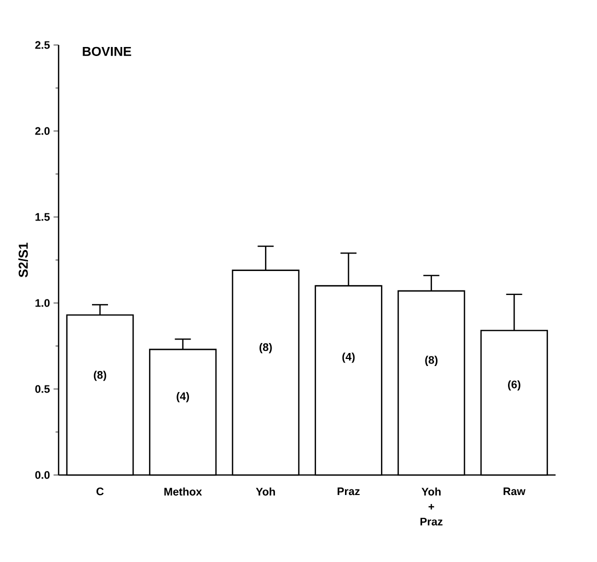 The image size is (597, 562). Describe the element at coordinates (515, 492) in the screenshot. I see `x-tick-label: Raw` at that location.